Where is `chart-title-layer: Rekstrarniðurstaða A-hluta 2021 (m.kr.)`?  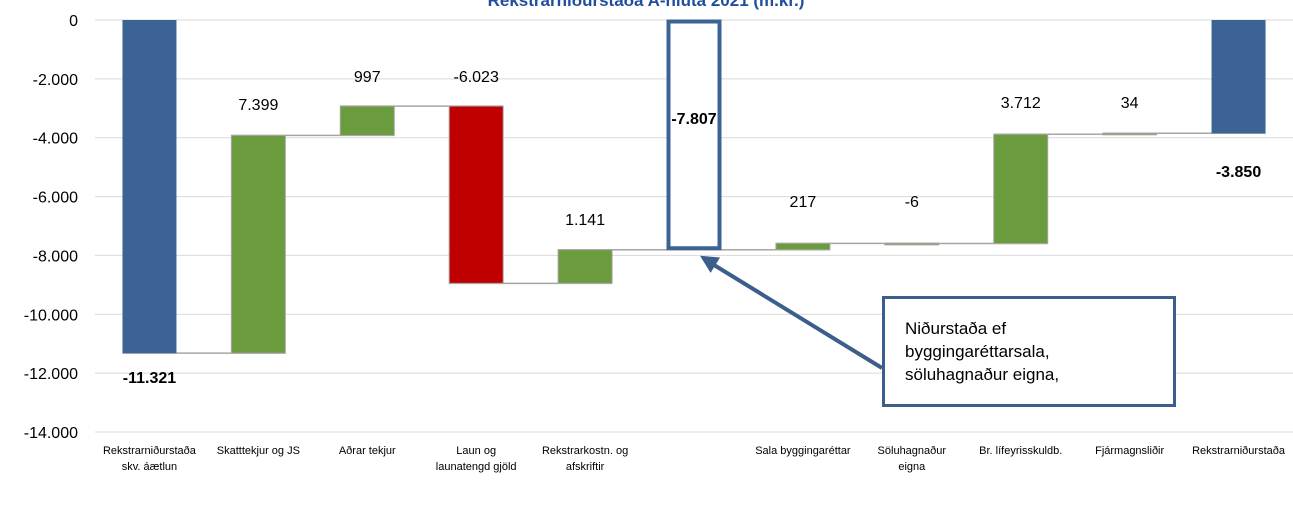
chart-title-layer: Rekstrarniðurstaða A-hluta 2021 (m.kr.) is located at coordinates (646, 5).